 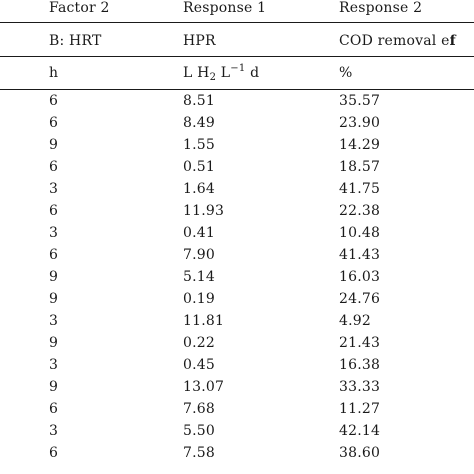 I want to click on cell-hpr: 1.55, so click(x=199, y=145).